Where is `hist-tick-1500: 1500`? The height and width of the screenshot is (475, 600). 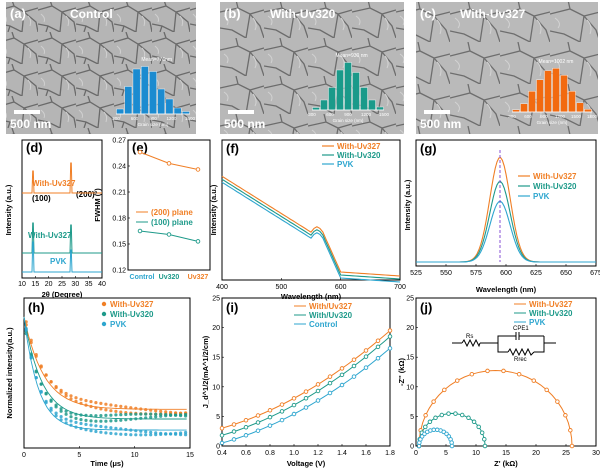
hist-tick-1500: 1500 is located at coordinates (384, 114).